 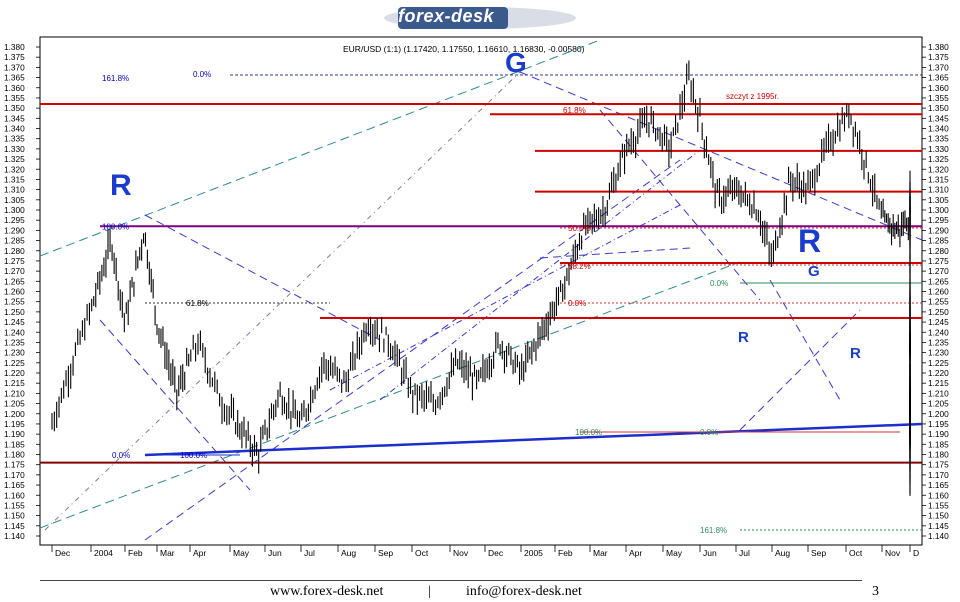 I want to click on y-tick-label-right: 1.305, so click(x=938, y=200).